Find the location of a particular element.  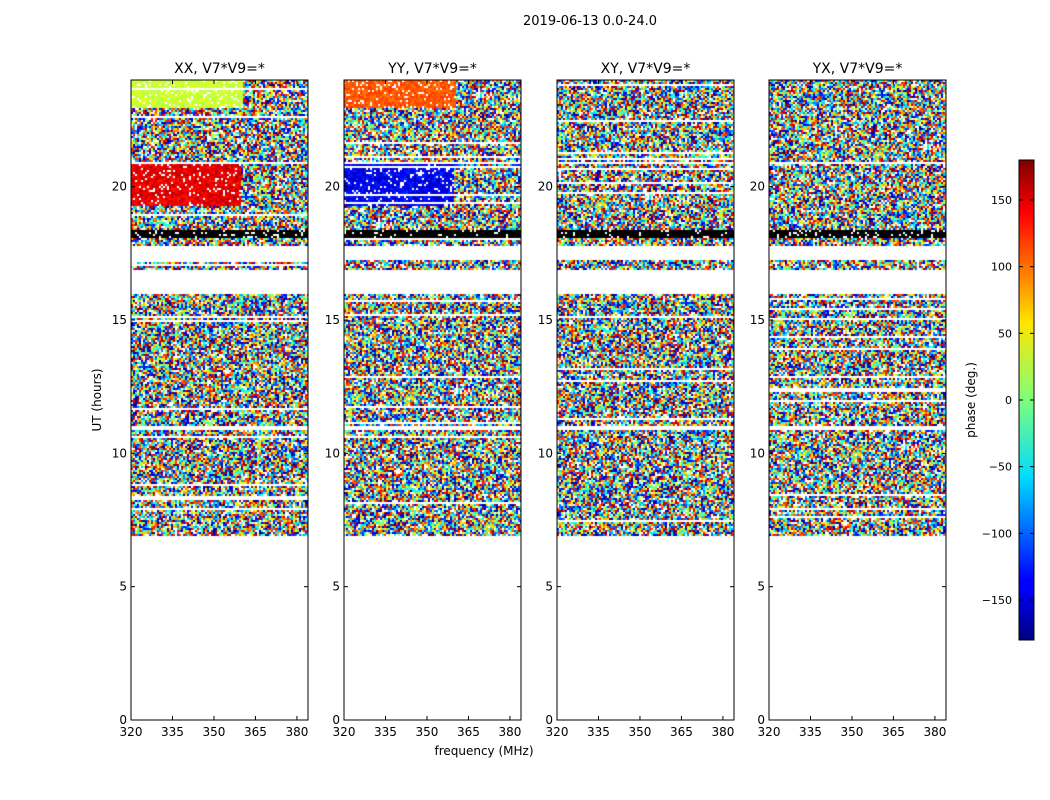

y-axis-label: UT (hours) is located at coordinates (97, 399).